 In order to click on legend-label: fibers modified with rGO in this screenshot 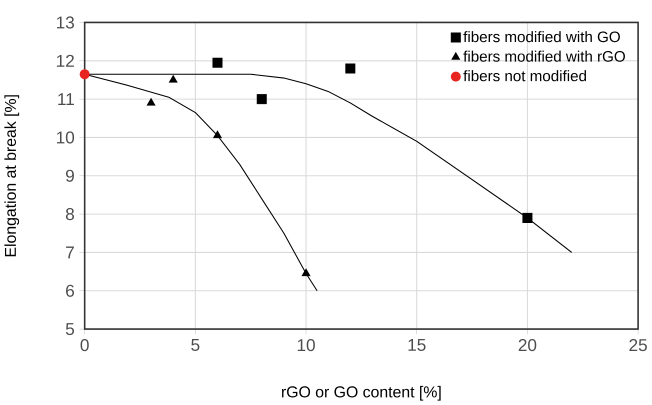, I will do `click(544, 56)`.